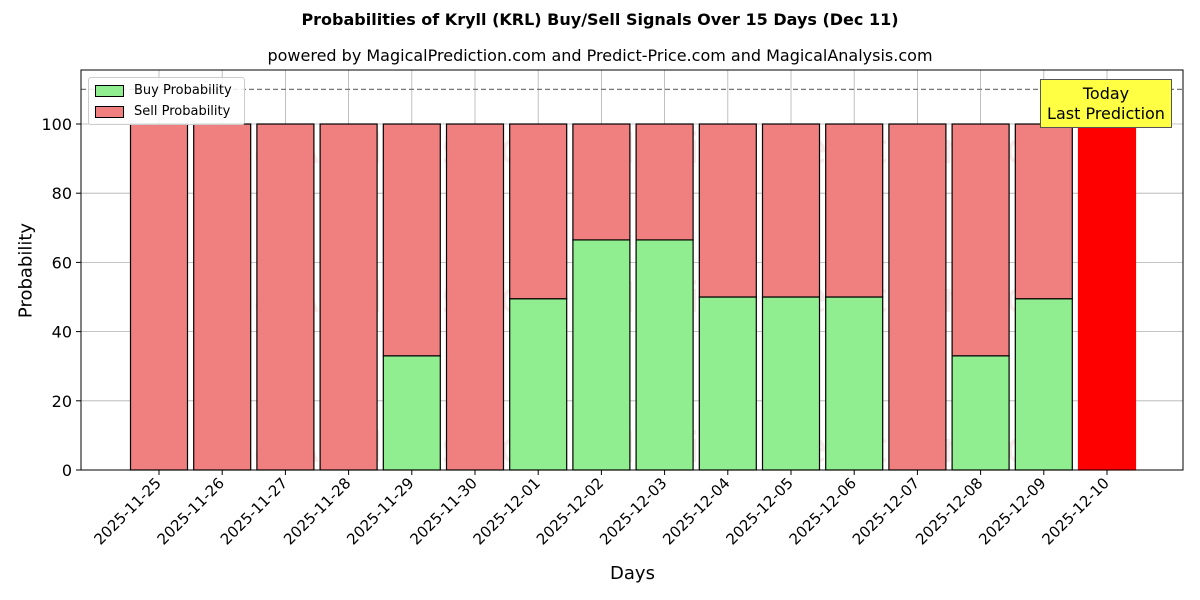 The width and height of the screenshot is (1200, 600). Describe the element at coordinates (886, 511) in the screenshot. I see `x-tick-label: 2025-12-07` at that location.